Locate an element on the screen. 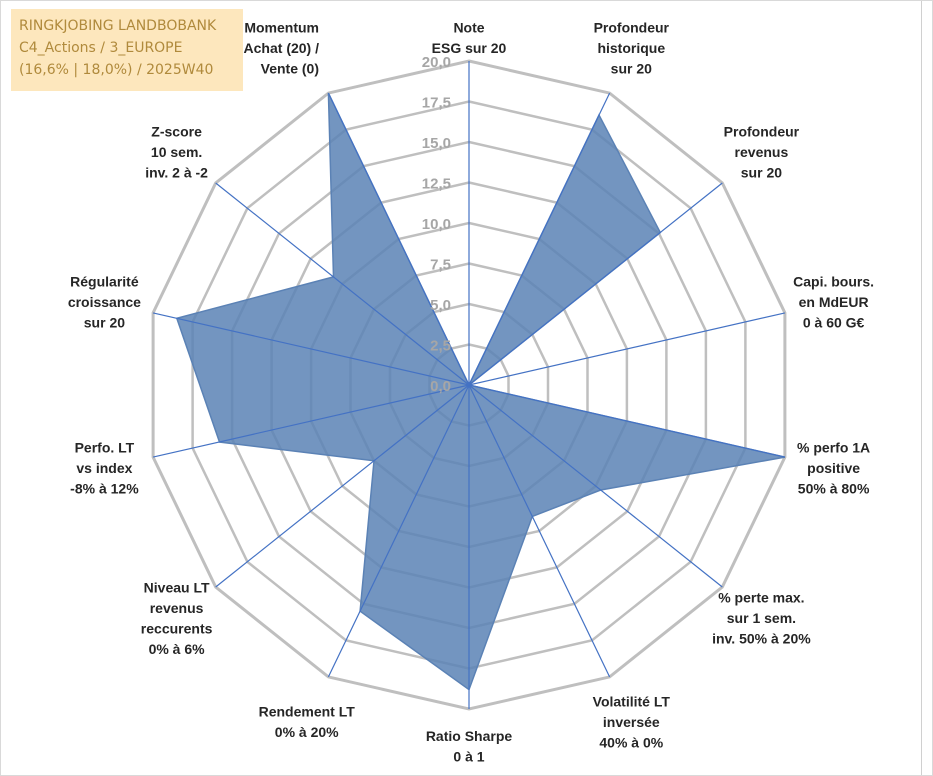  axis-label-line: Capi. bours. is located at coordinates (833, 281).